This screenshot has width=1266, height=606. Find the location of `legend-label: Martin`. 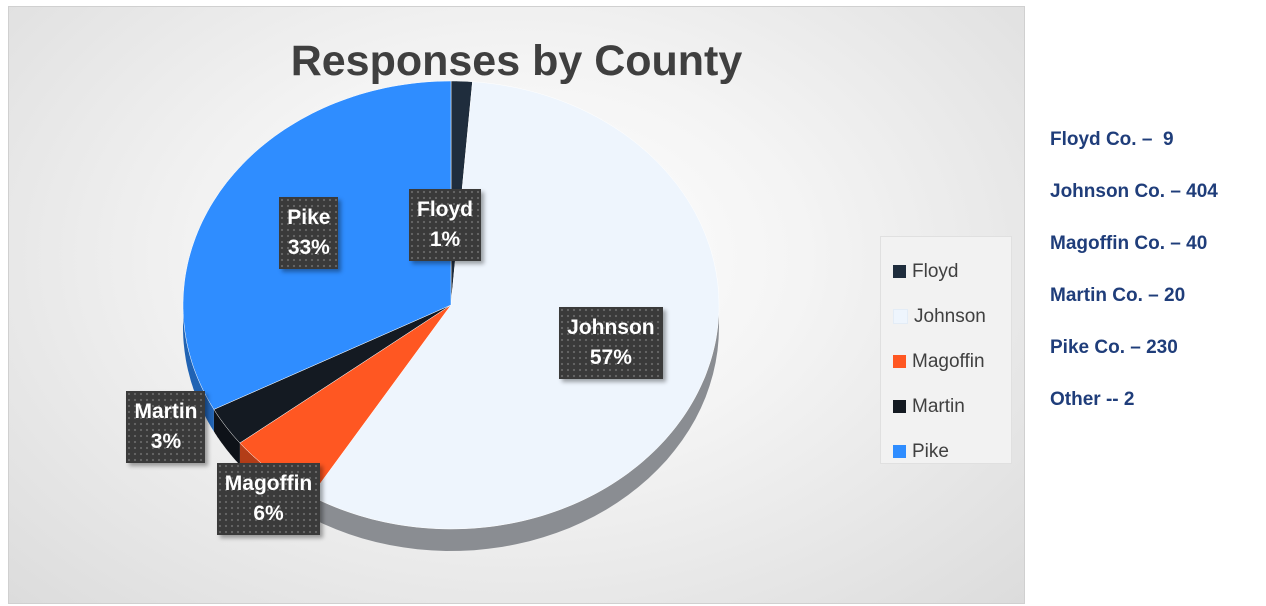

legend-label: Martin is located at coordinates (938, 406).